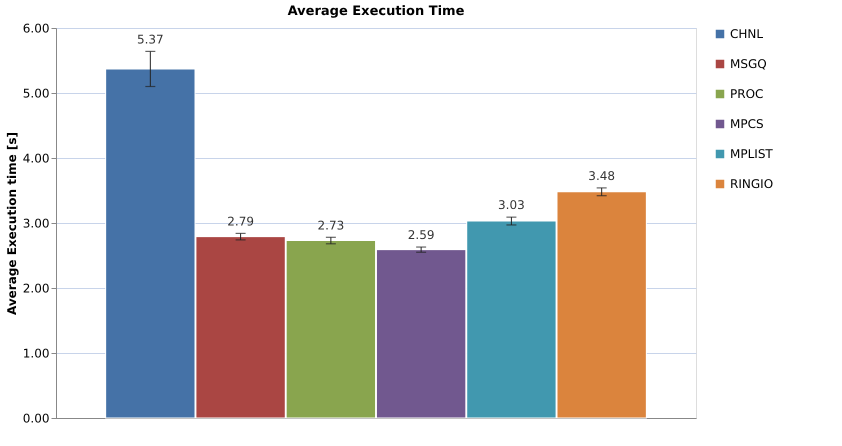 This screenshot has width=842, height=446. I want to click on data-label: 2.79, so click(240, 221).